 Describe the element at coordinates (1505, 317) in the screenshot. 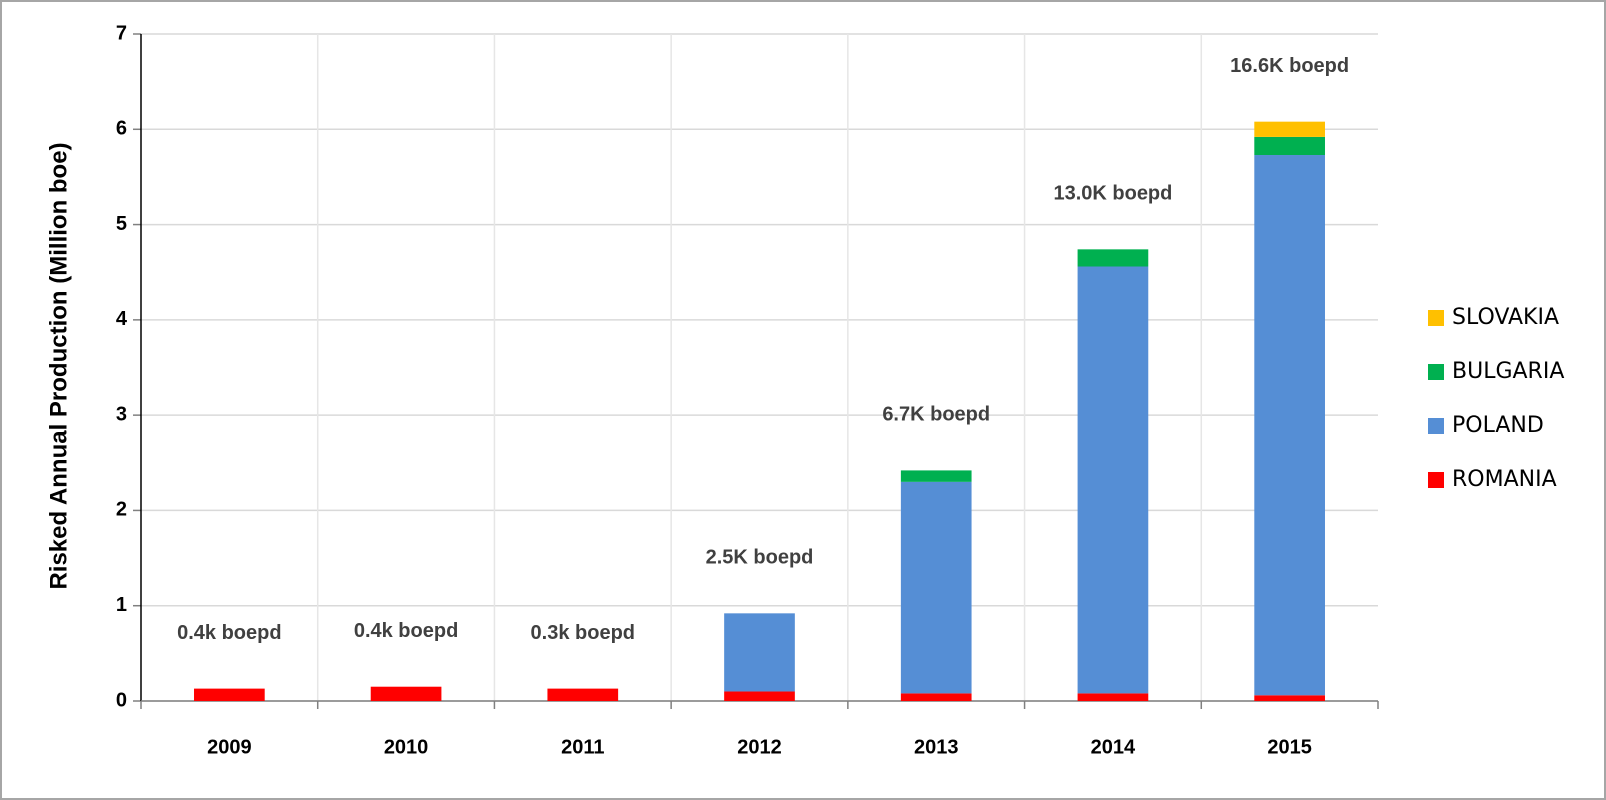

I see `legend-label: SLOVAKIA` at that location.